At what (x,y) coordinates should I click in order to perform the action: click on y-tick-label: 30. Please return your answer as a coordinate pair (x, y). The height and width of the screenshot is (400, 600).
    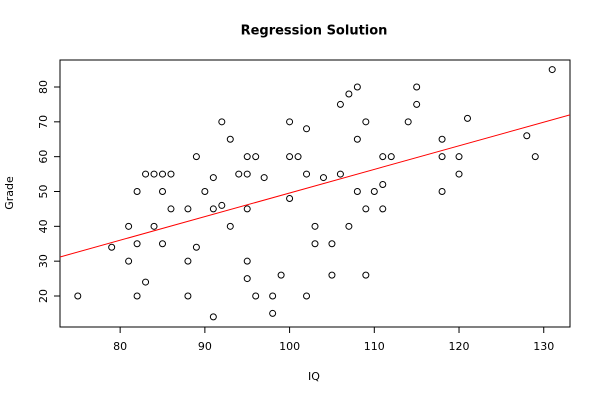
    Looking at the image, I should click on (43, 261).